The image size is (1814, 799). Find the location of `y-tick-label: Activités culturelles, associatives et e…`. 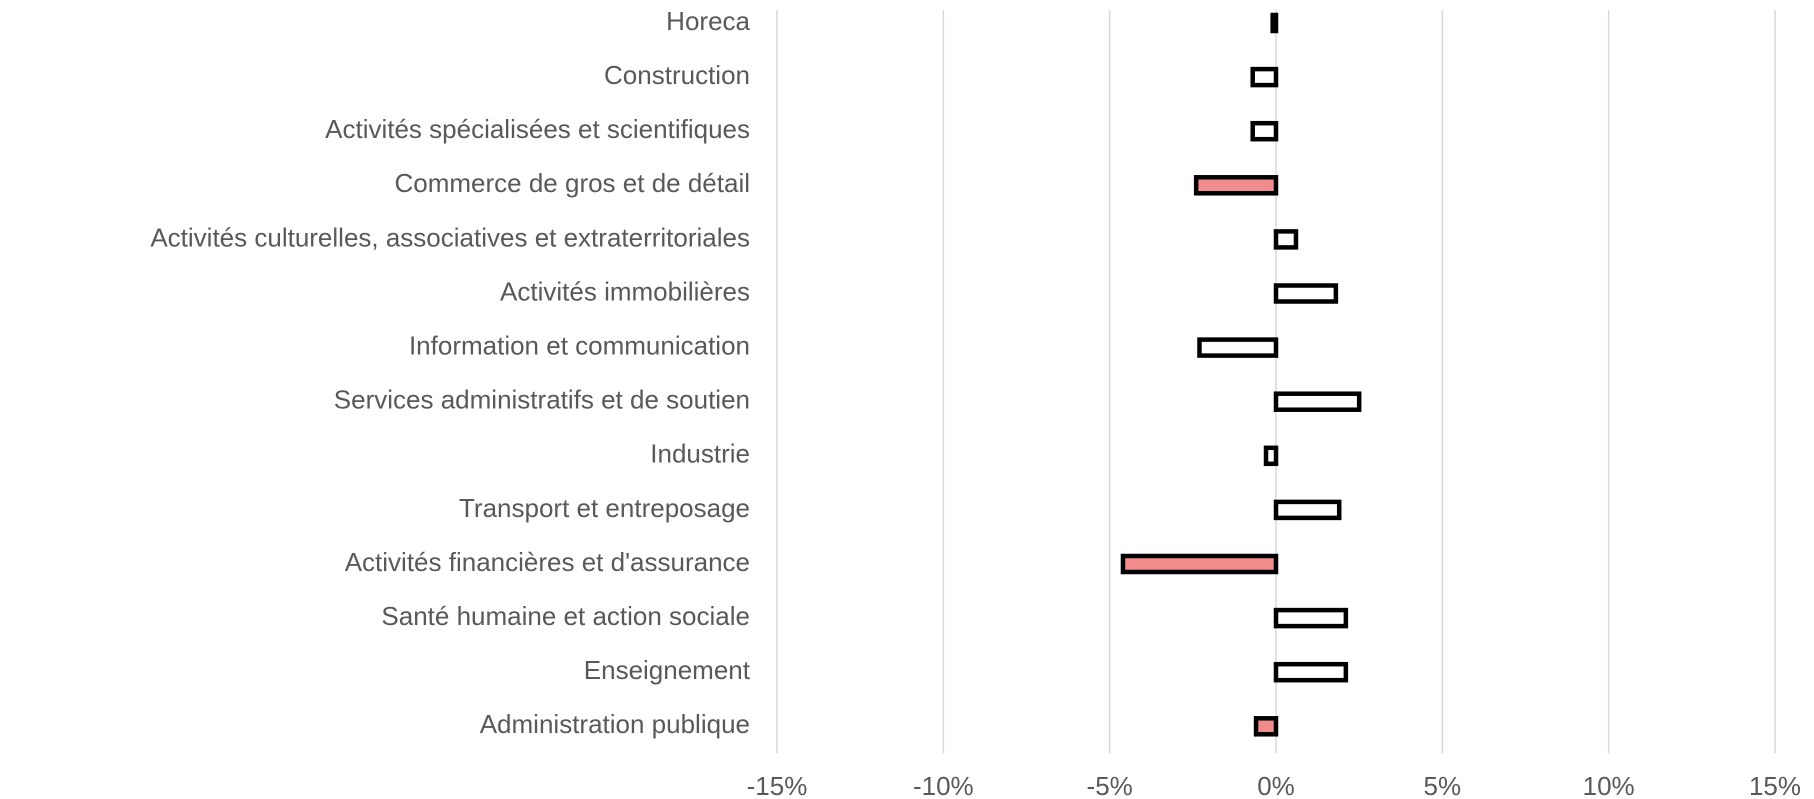

y-tick-label: Activités culturelles, associatives et e… is located at coordinates (450, 237).